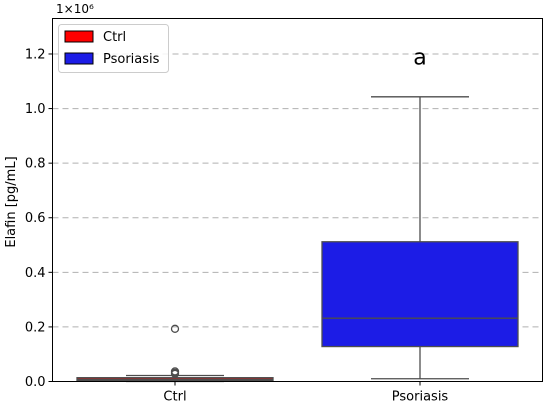  What do you see at coordinates (11, 201) in the screenshot?
I see `y-axis-label: Elafin [pg/mL]` at bounding box center [11, 201].